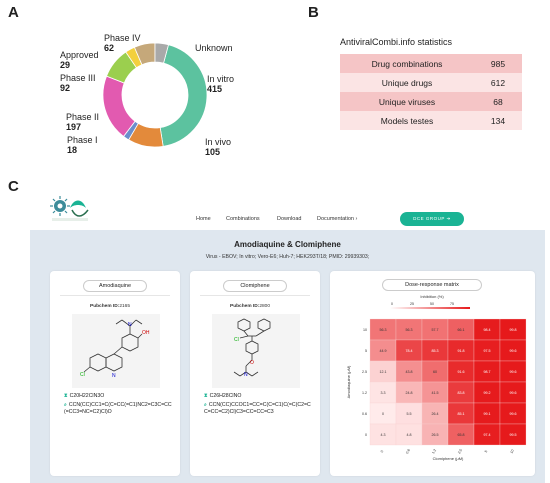 The height and width of the screenshot is (483, 550). I want to click on heatmap-cell-label: 56.3, so click(409, 330).